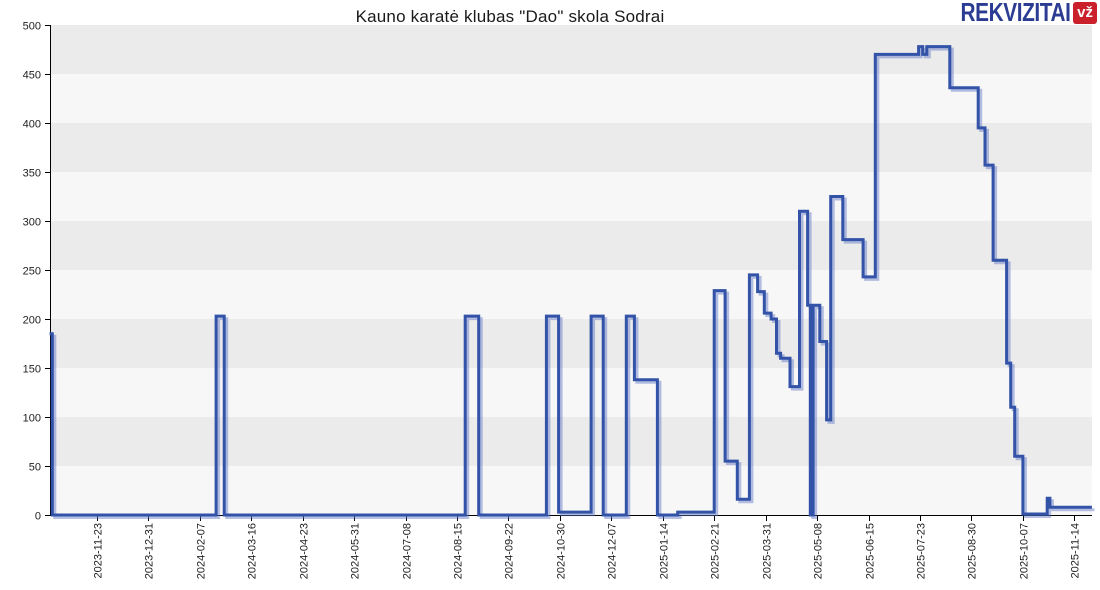  What do you see at coordinates (356, 551) in the screenshot?
I see `svg-text: 2024-05-31` at bounding box center [356, 551].